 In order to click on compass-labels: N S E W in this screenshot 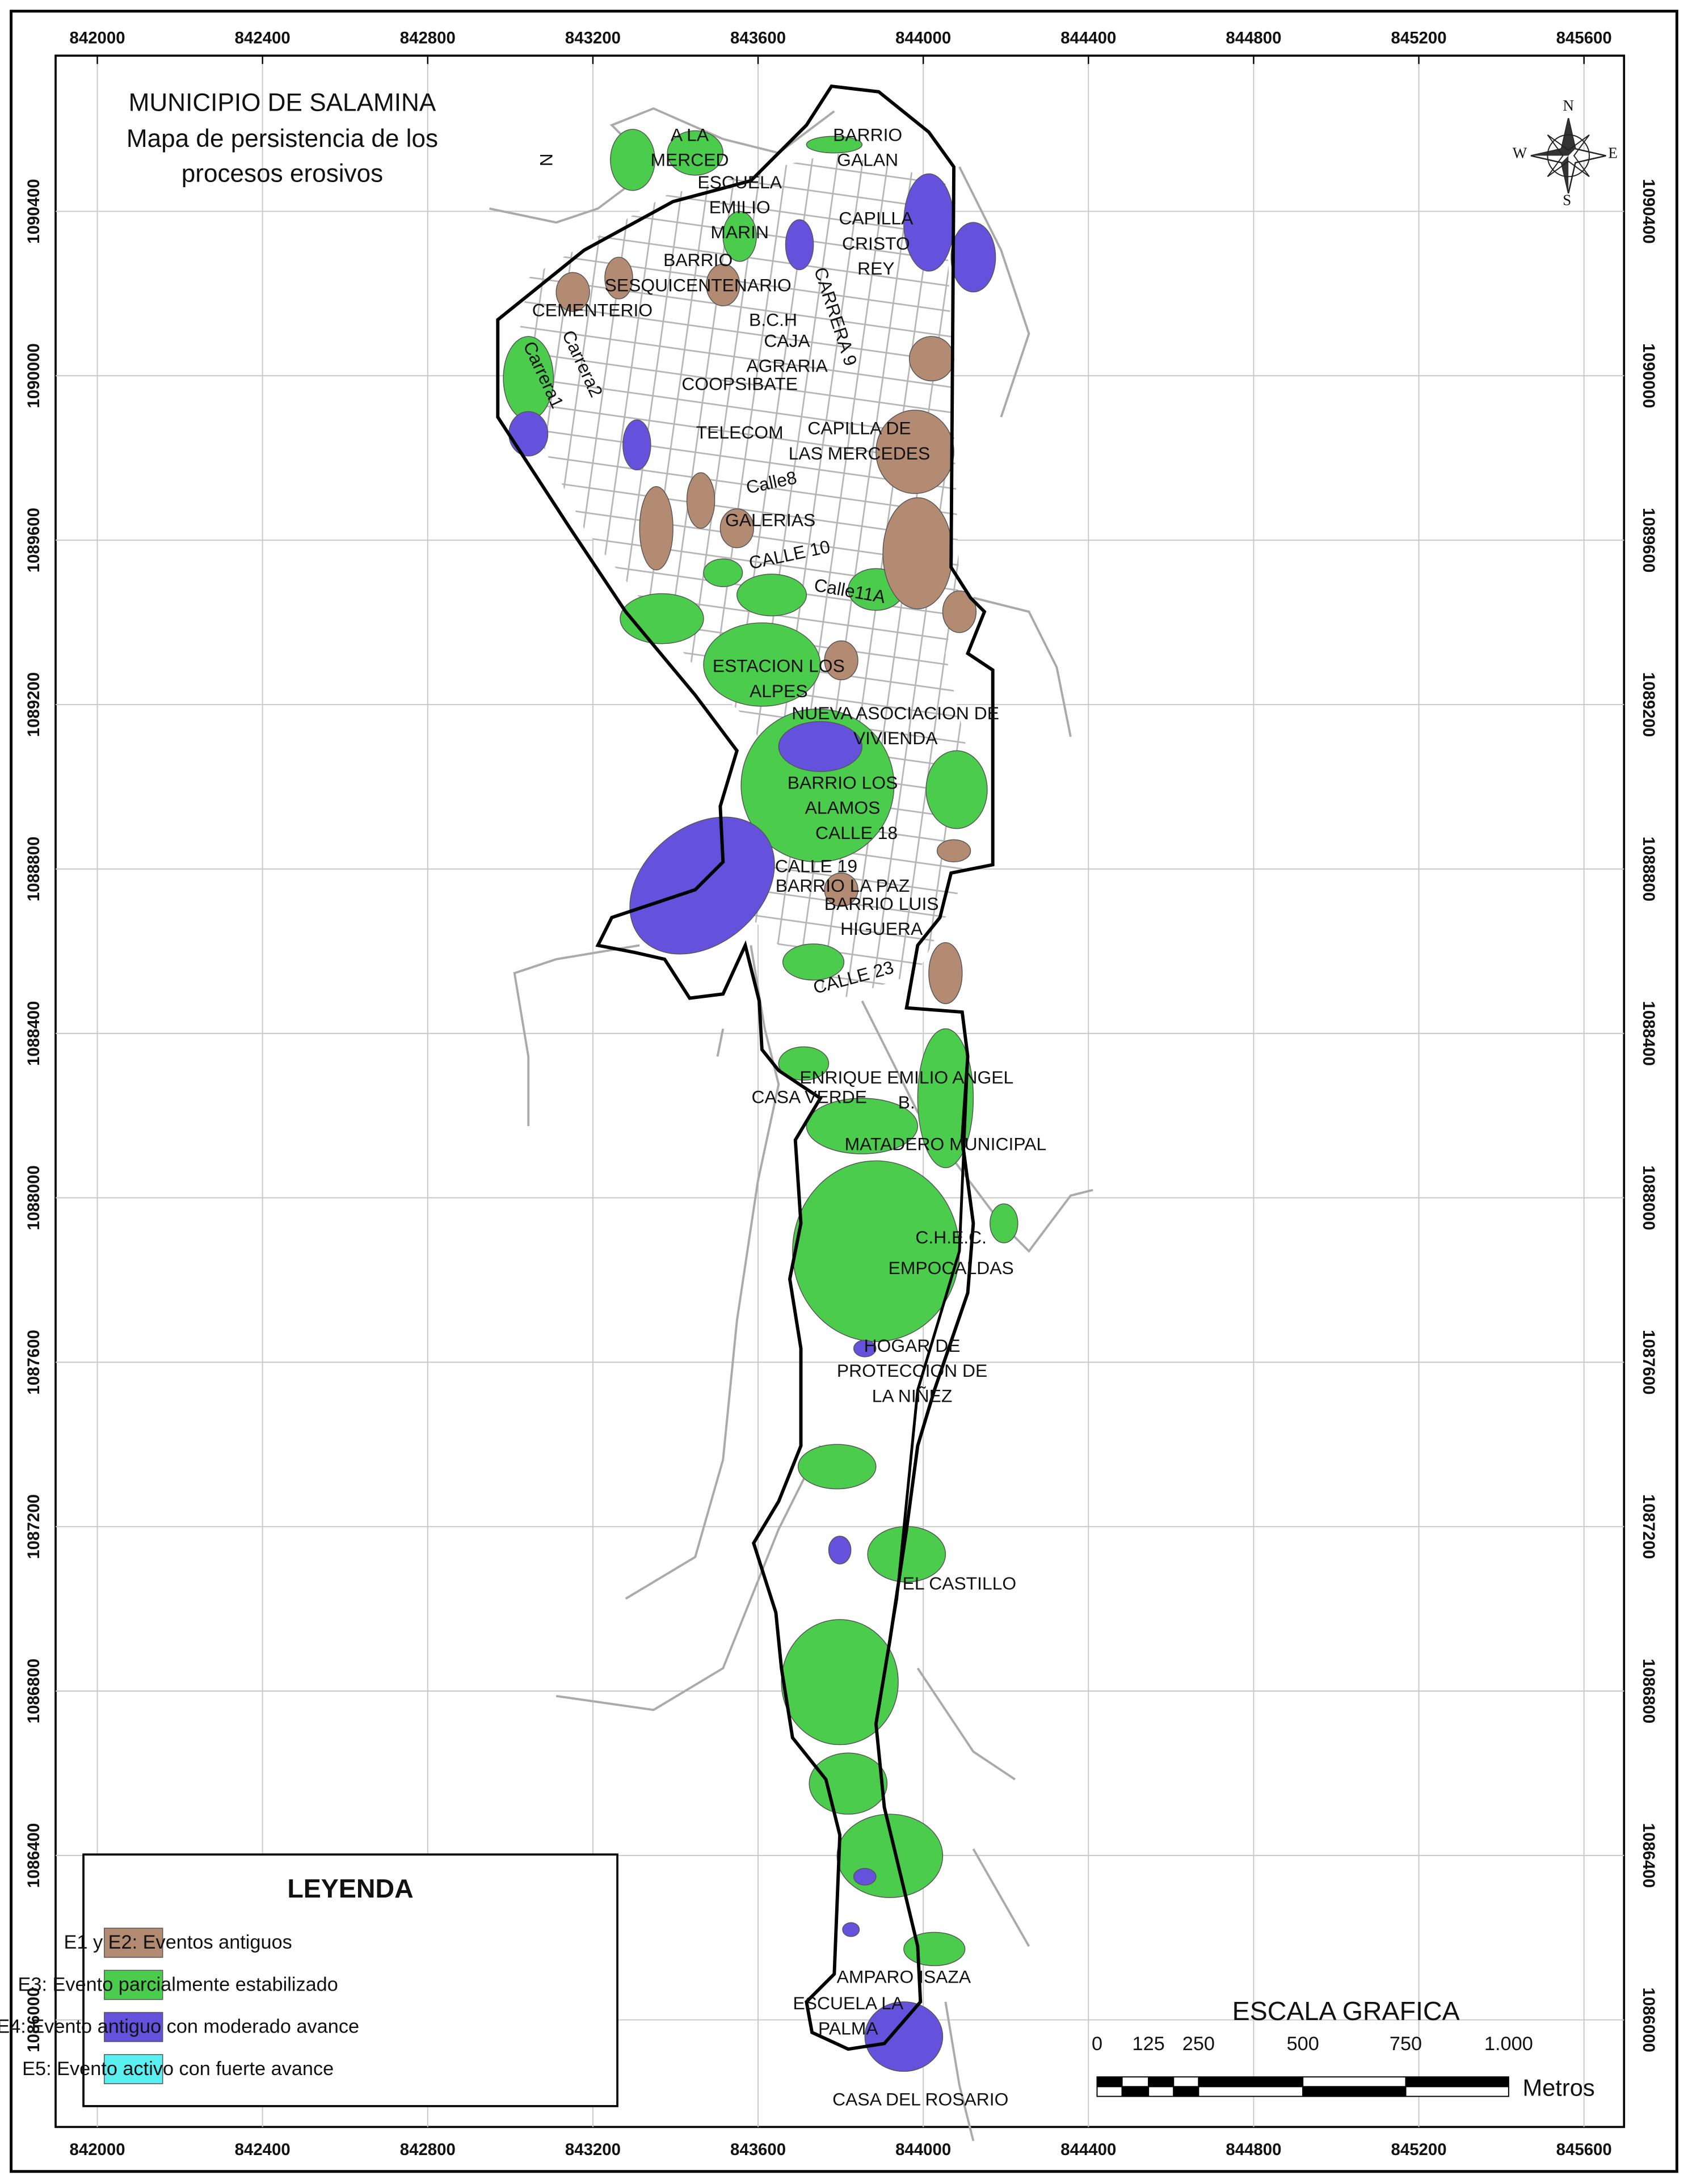, I will do `click(1565, 153)`.